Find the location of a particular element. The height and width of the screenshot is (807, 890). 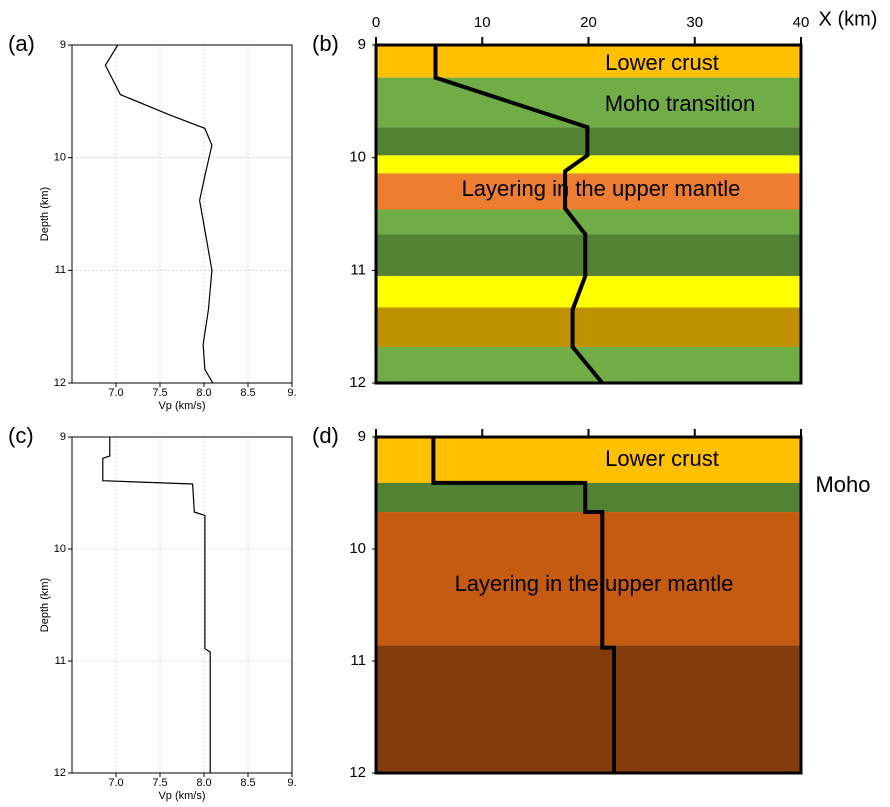

x-tick-label: 10 is located at coordinates (482, 22).